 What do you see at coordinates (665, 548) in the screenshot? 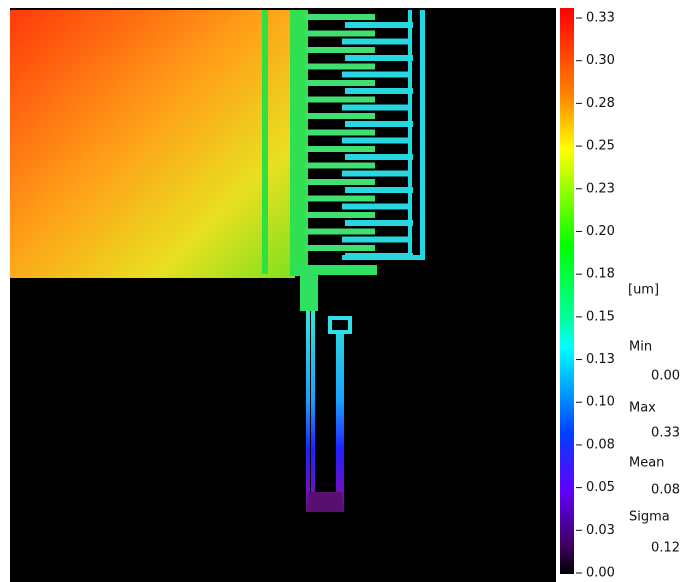
I see `stat-value: 0.12` at bounding box center [665, 548].